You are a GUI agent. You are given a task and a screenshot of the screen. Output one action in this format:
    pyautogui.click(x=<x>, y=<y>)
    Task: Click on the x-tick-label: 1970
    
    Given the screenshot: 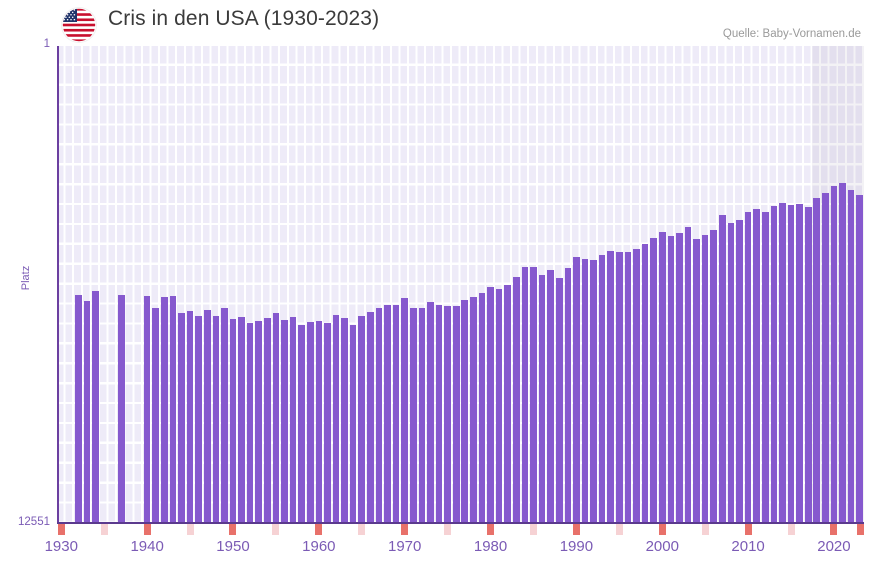 What is the action you would take?
    pyautogui.click(x=405, y=546)
    